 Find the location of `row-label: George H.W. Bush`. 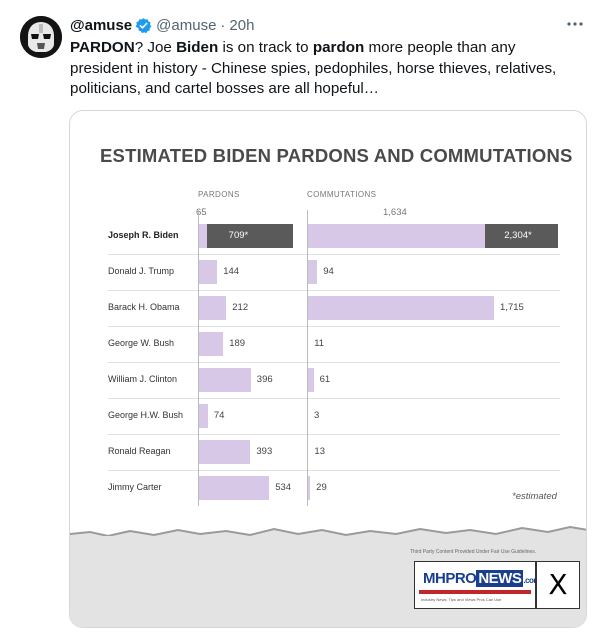

row-label: George H.W. Bush is located at coordinates (146, 415).